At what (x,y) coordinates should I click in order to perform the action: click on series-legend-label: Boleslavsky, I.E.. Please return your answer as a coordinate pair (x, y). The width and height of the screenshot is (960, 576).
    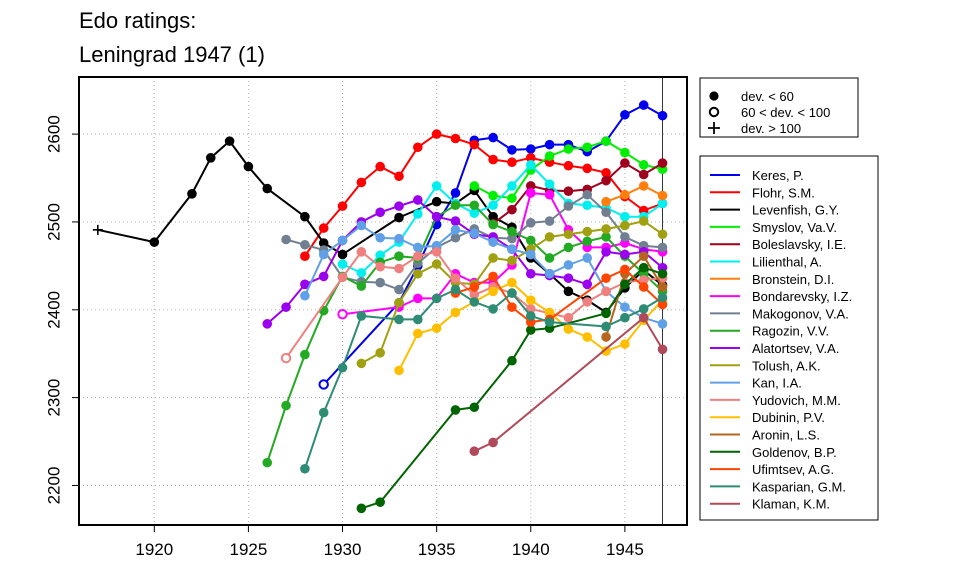
    Looking at the image, I should click on (799, 244).